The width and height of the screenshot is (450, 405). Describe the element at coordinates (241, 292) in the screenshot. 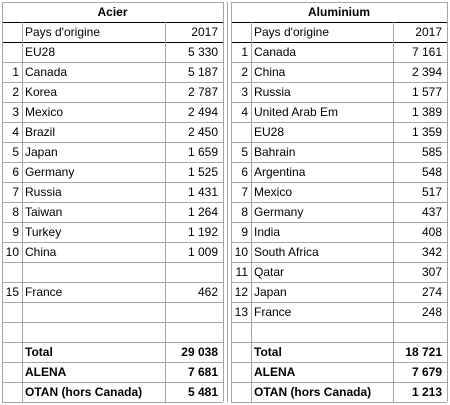

I see `rank-cell: 12` at that location.